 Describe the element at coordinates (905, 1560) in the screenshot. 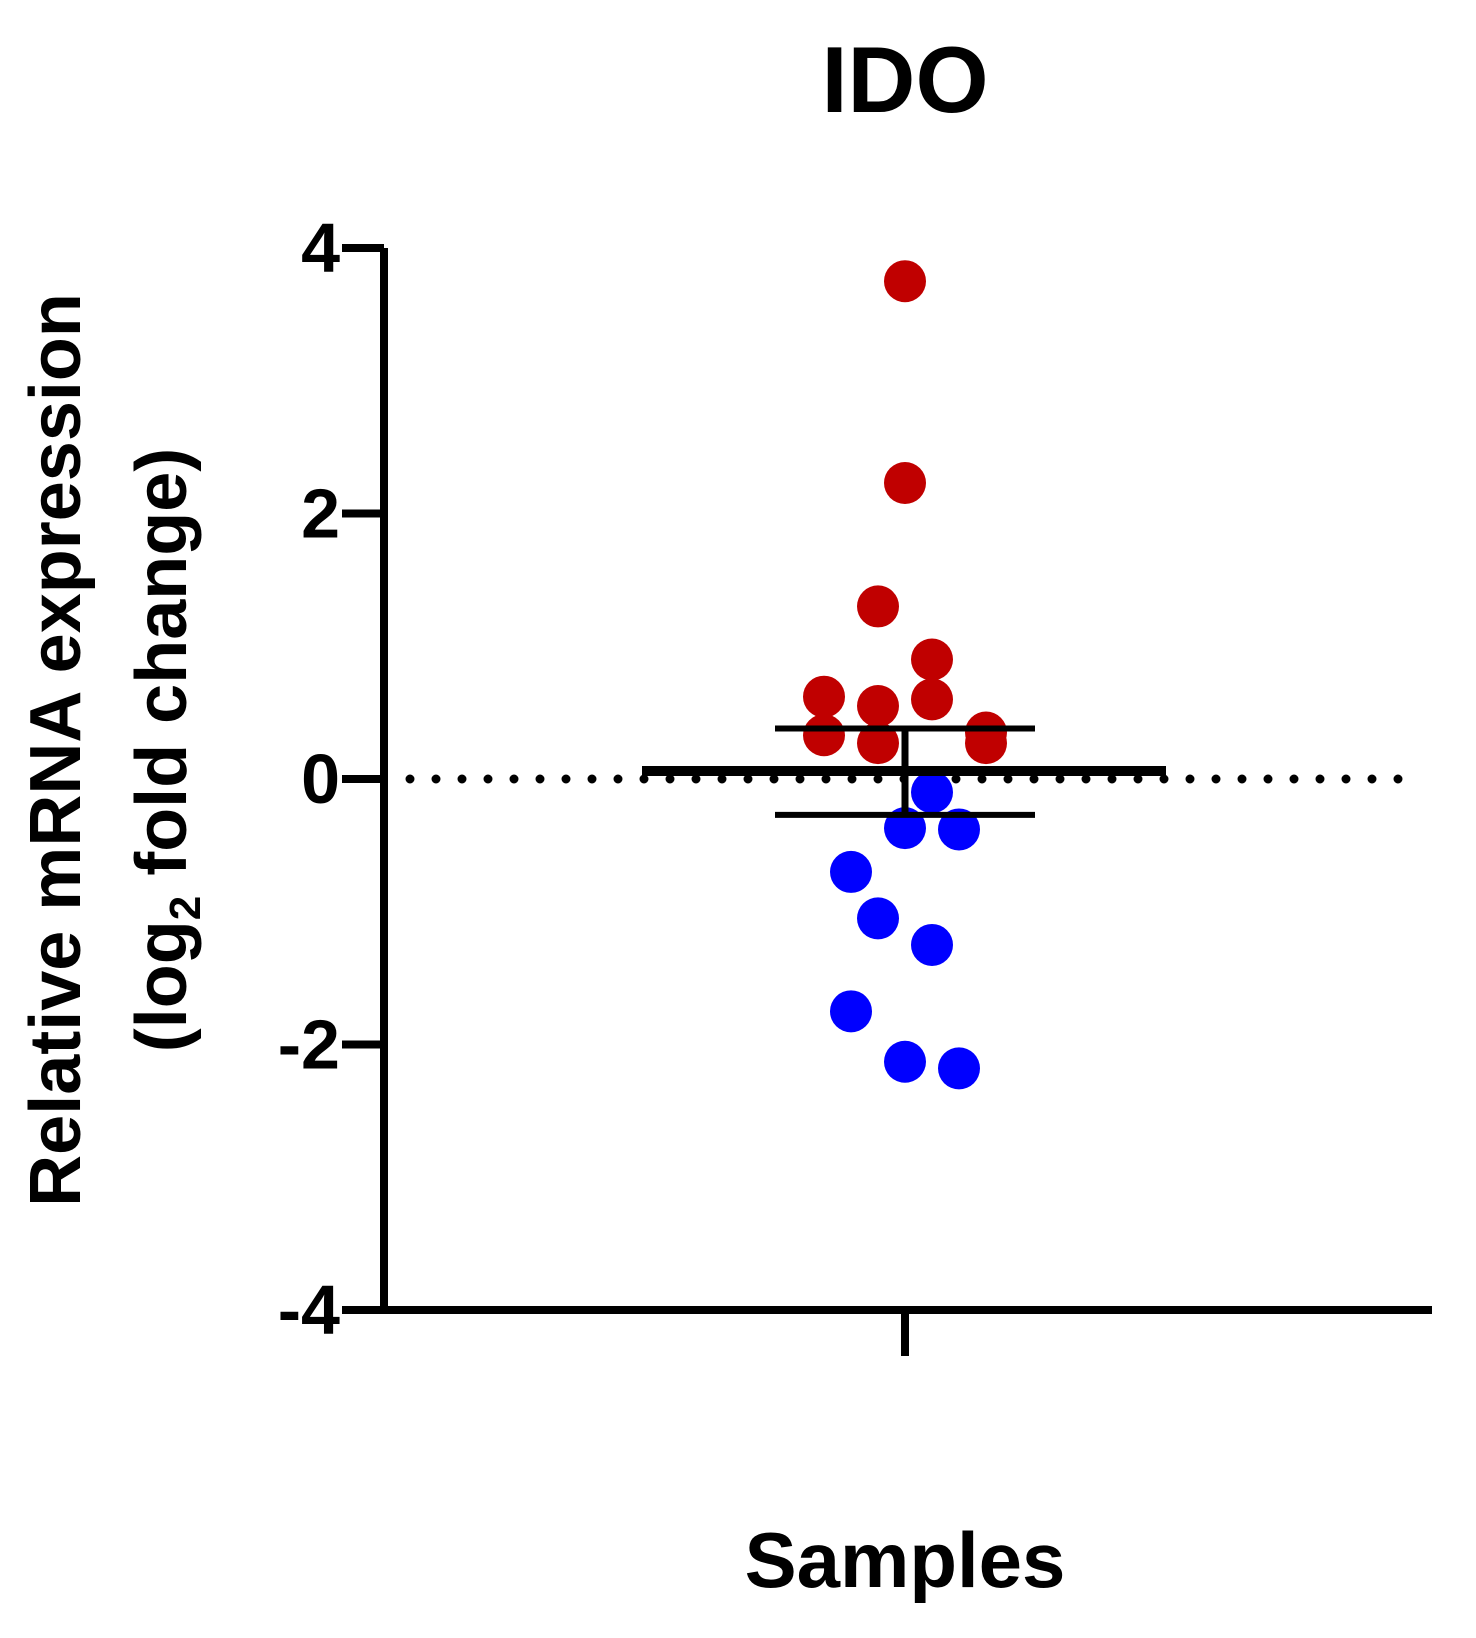

I see `x-axis-label: Samples` at that location.